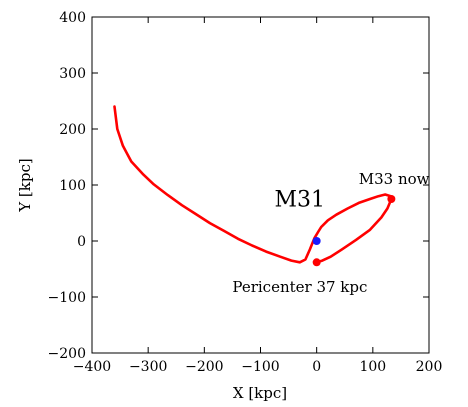 This screenshot has height=407, width=468. I want to click on x-tick-label: 200, so click(429, 367).